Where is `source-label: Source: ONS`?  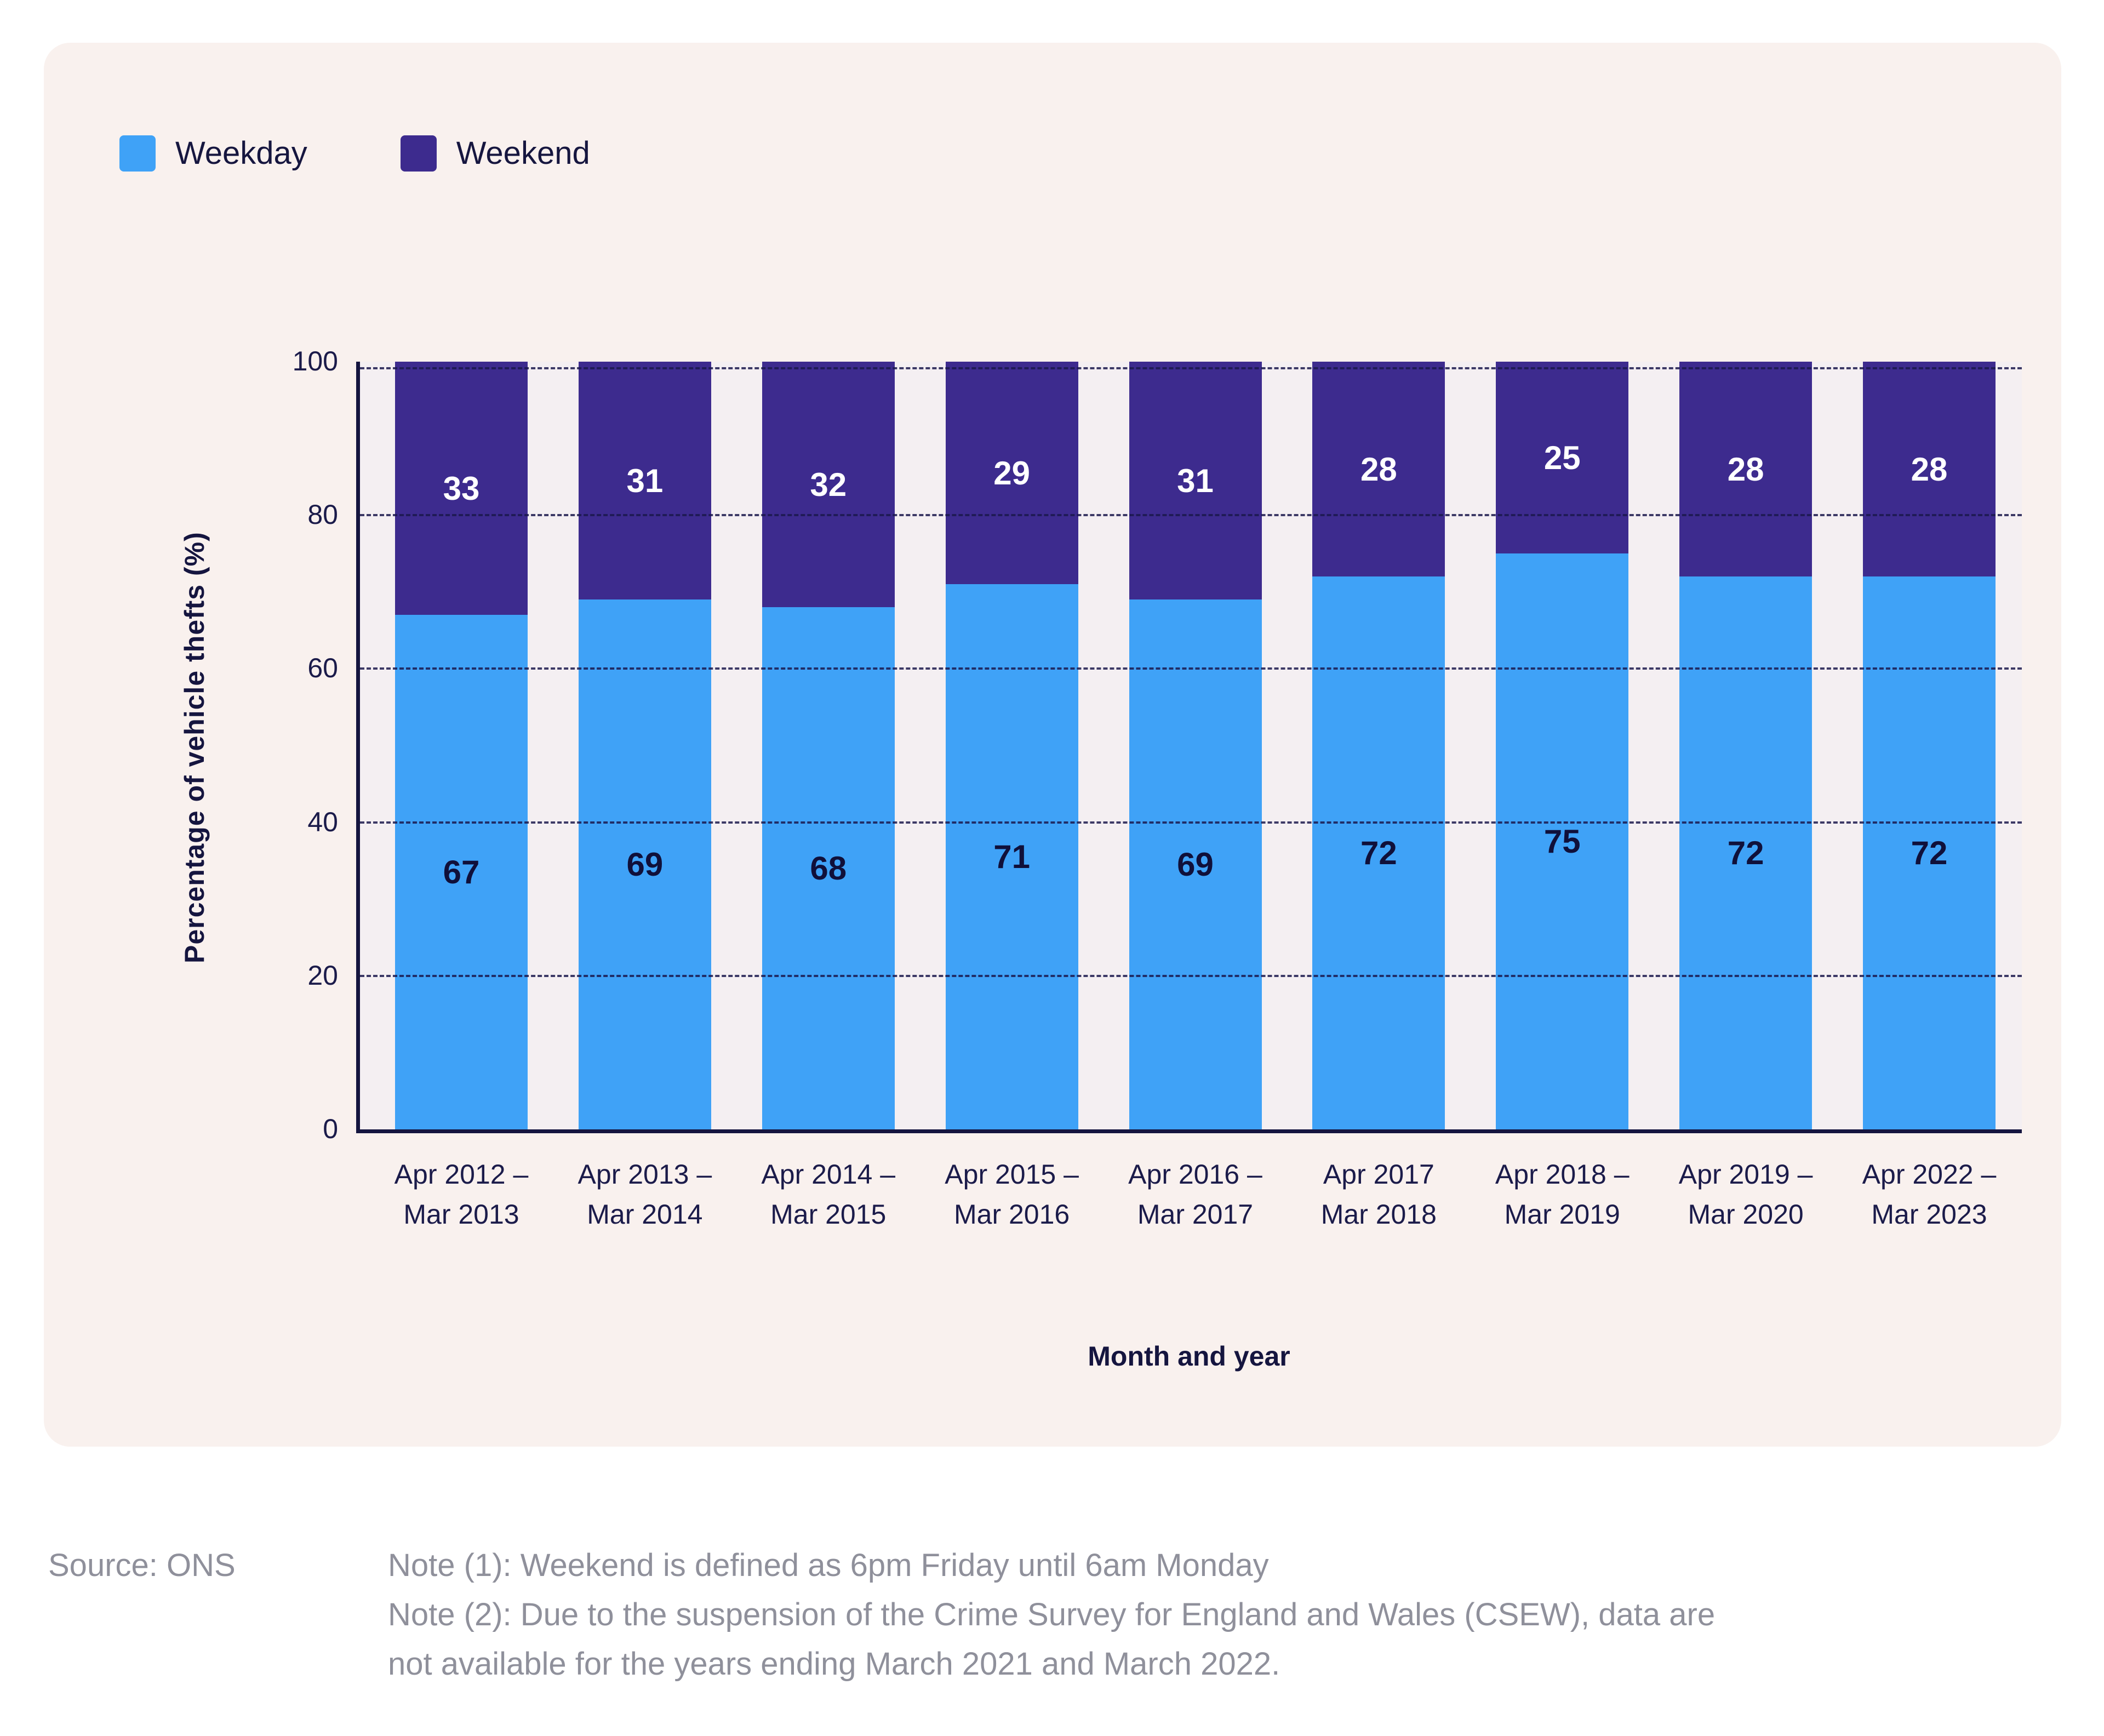 source-label: Source: ONS is located at coordinates (142, 1565).